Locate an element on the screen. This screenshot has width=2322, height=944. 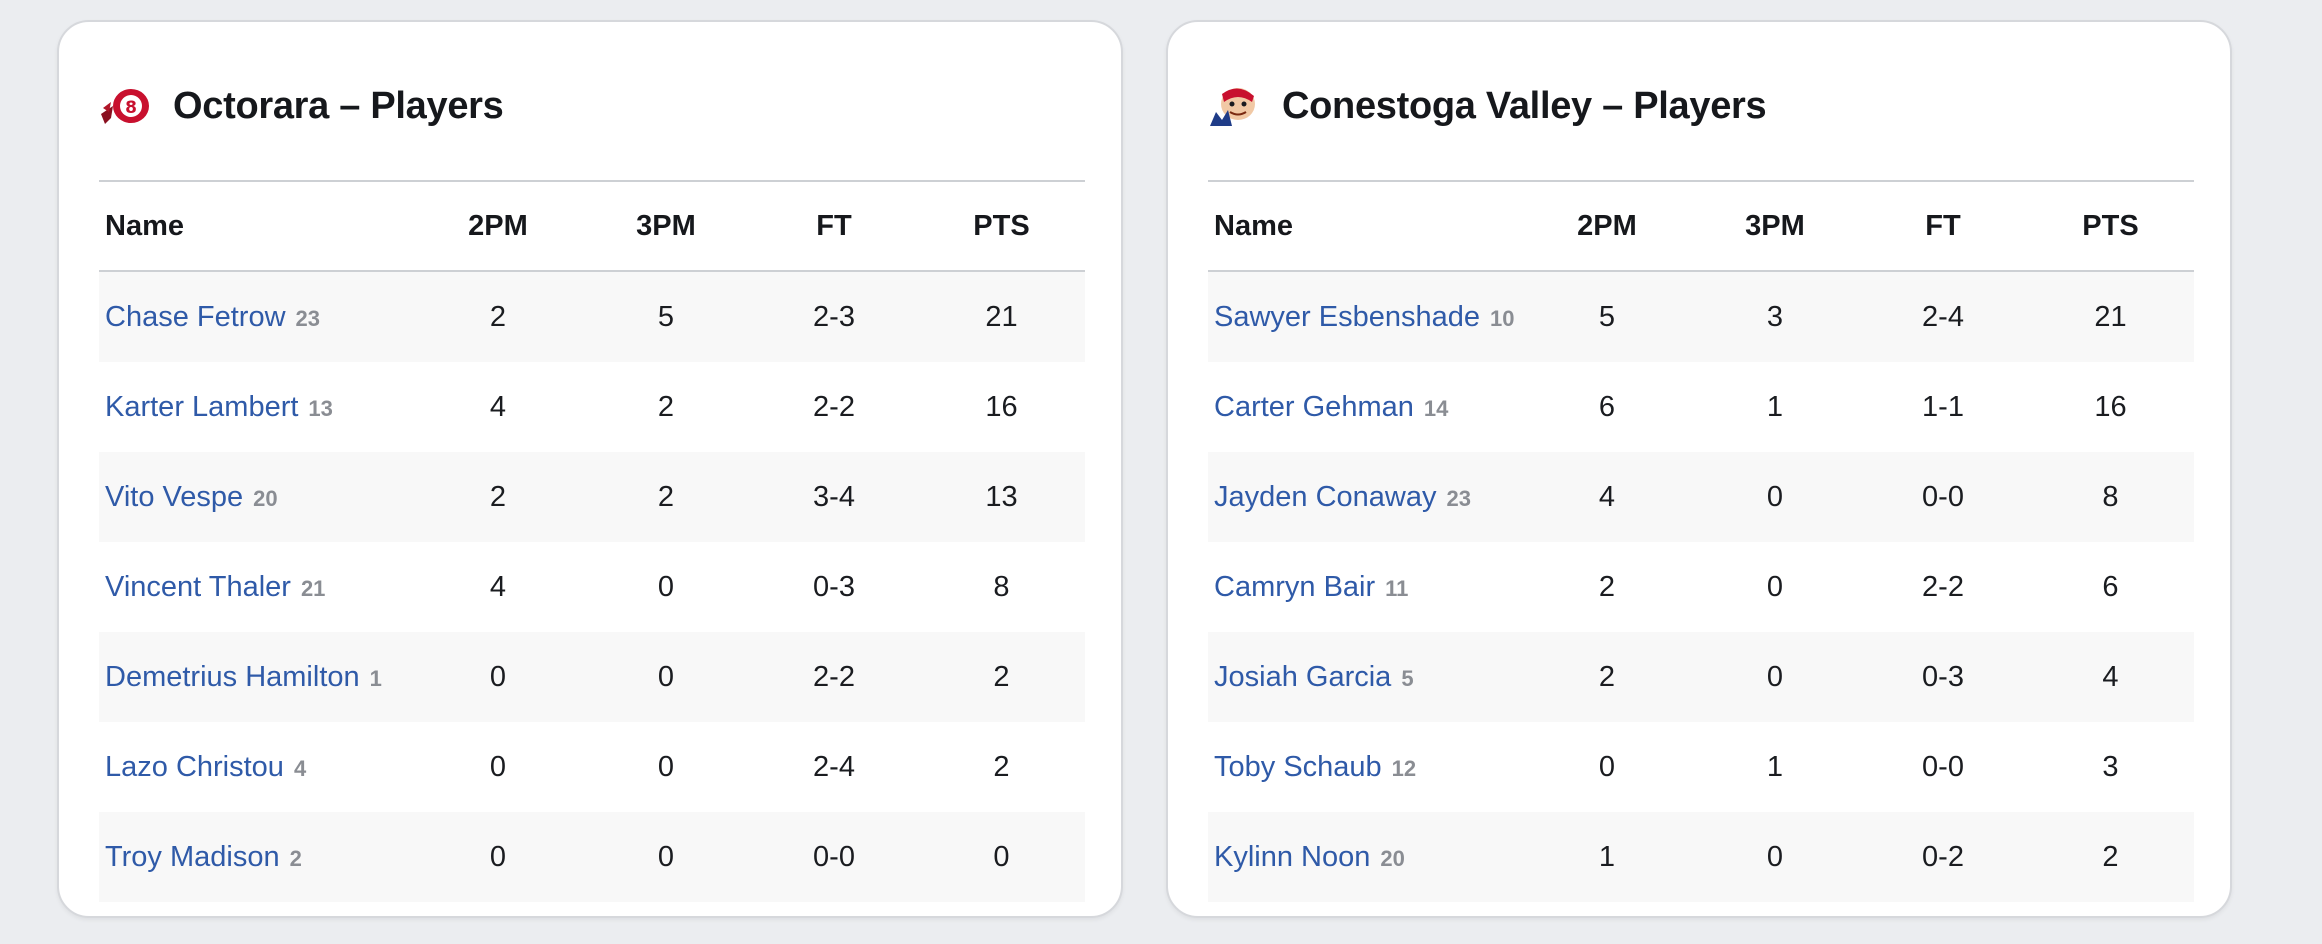
pts-cell: 0 is located at coordinates (1001, 857).